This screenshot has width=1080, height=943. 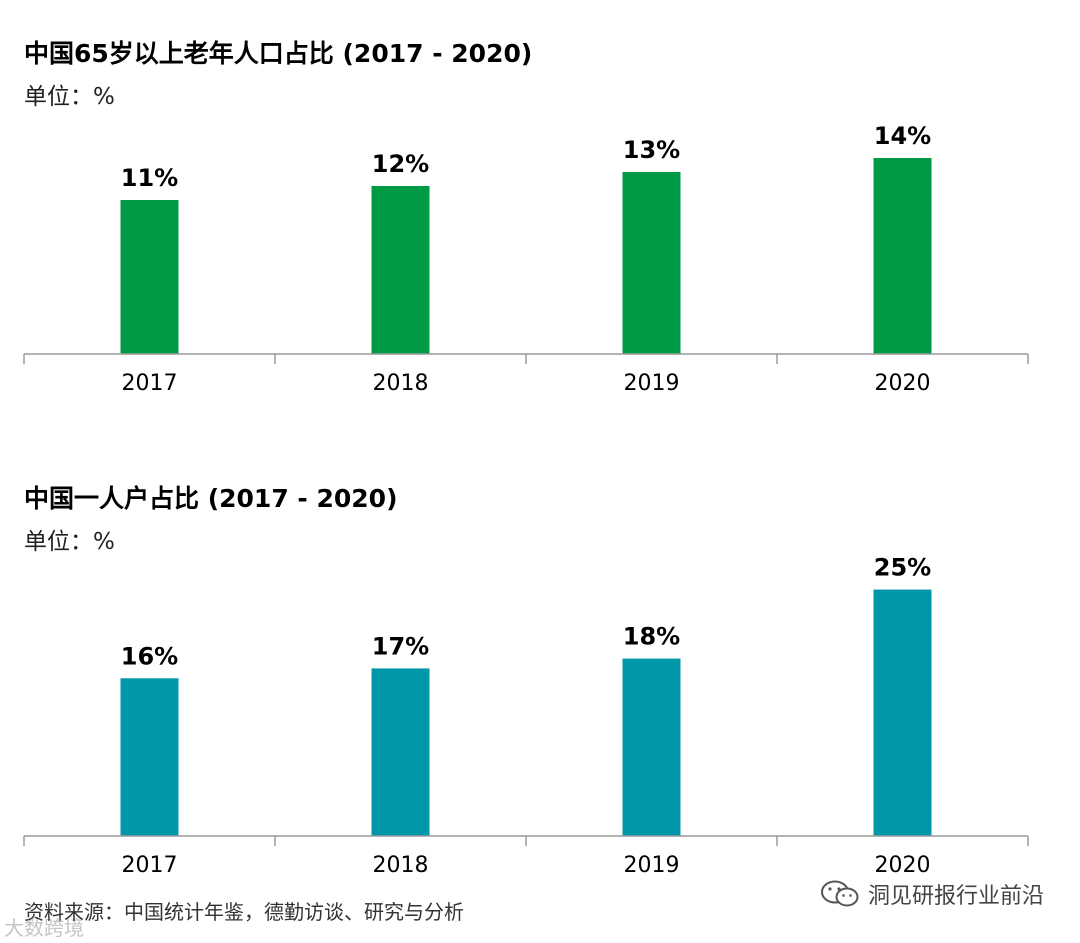 What do you see at coordinates (651, 637) in the screenshot?
I see `data-label-2019: 18%` at bounding box center [651, 637].